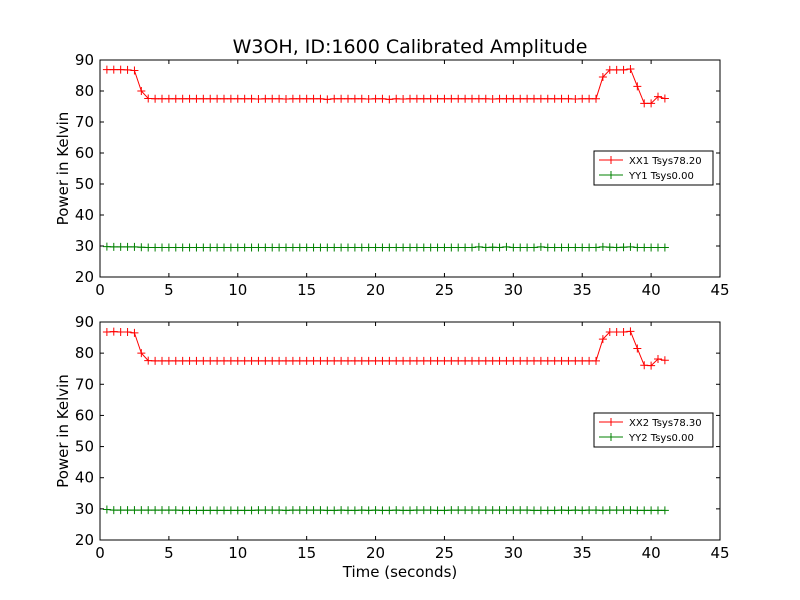 The height and width of the screenshot is (600, 800). What do you see at coordinates (444, 553) in the screenshot?
I see `x-tick-label: 25` at bounding box center [444, 553].